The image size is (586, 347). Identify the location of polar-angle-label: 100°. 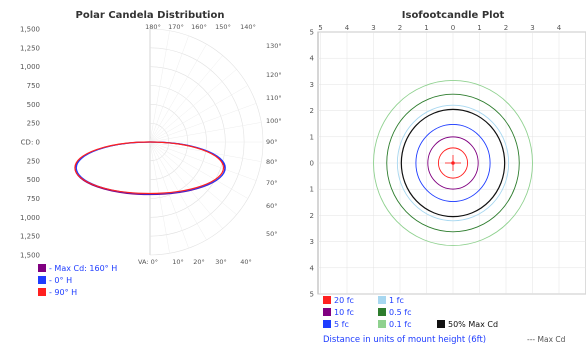
(274, 121).